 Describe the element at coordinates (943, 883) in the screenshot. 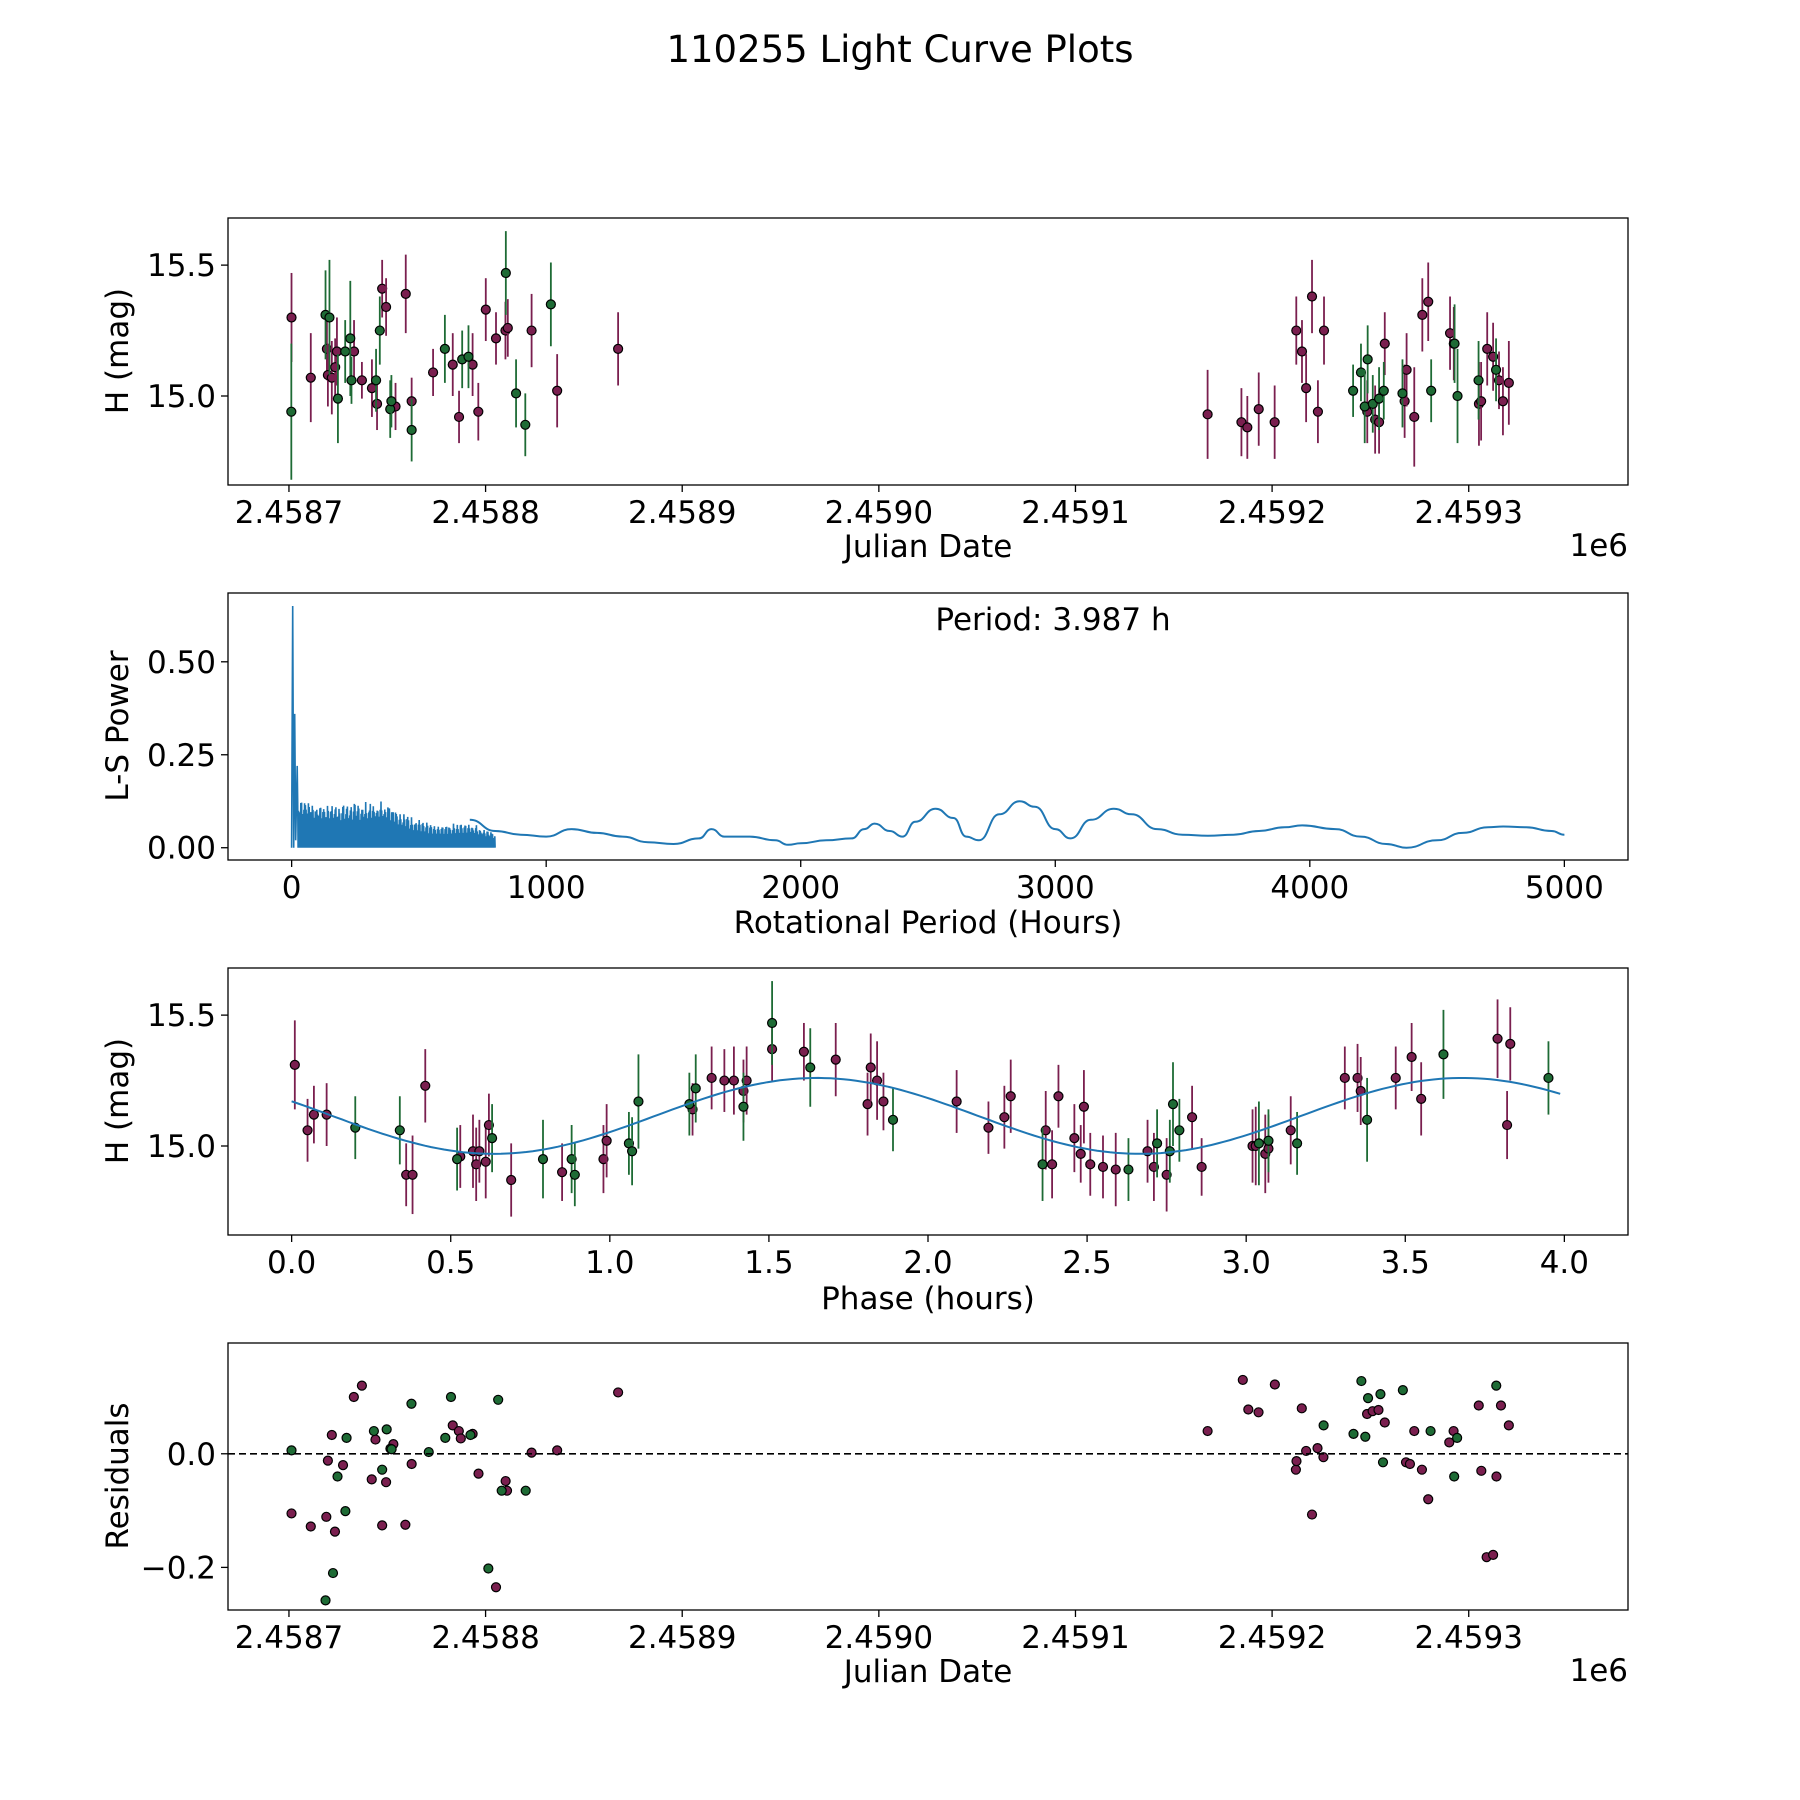

I see `periodogram-x-ticks: 0 1000 2000 3000 4000 5000` at that location.